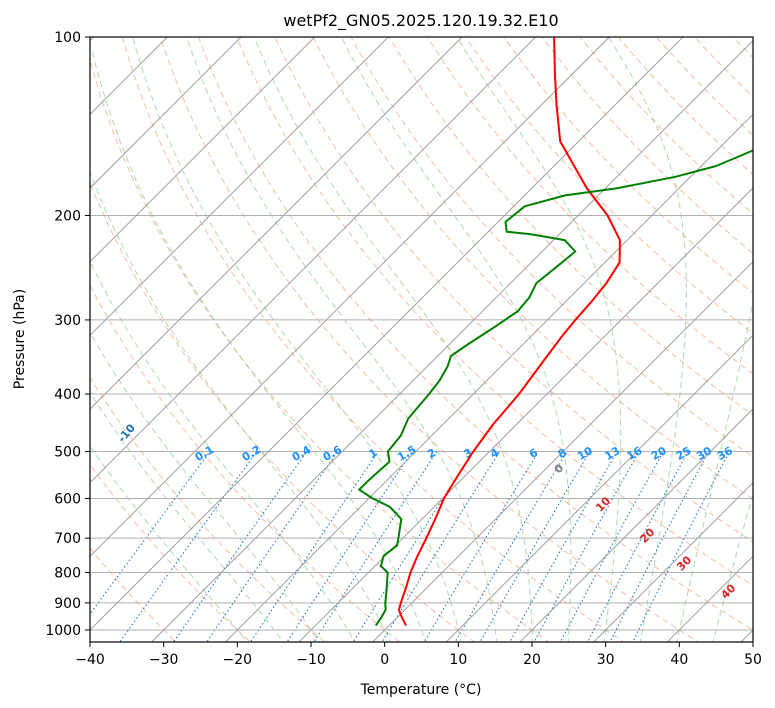 The width and height of the screenshot is (775, 708). Describe the element at coordinates (647, 535) in the screenshot. I see `moist-adiabat-label: 20` at that location.